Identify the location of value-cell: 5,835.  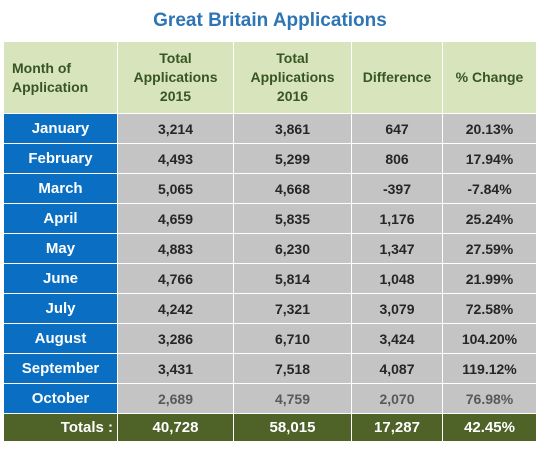
(292, 218).